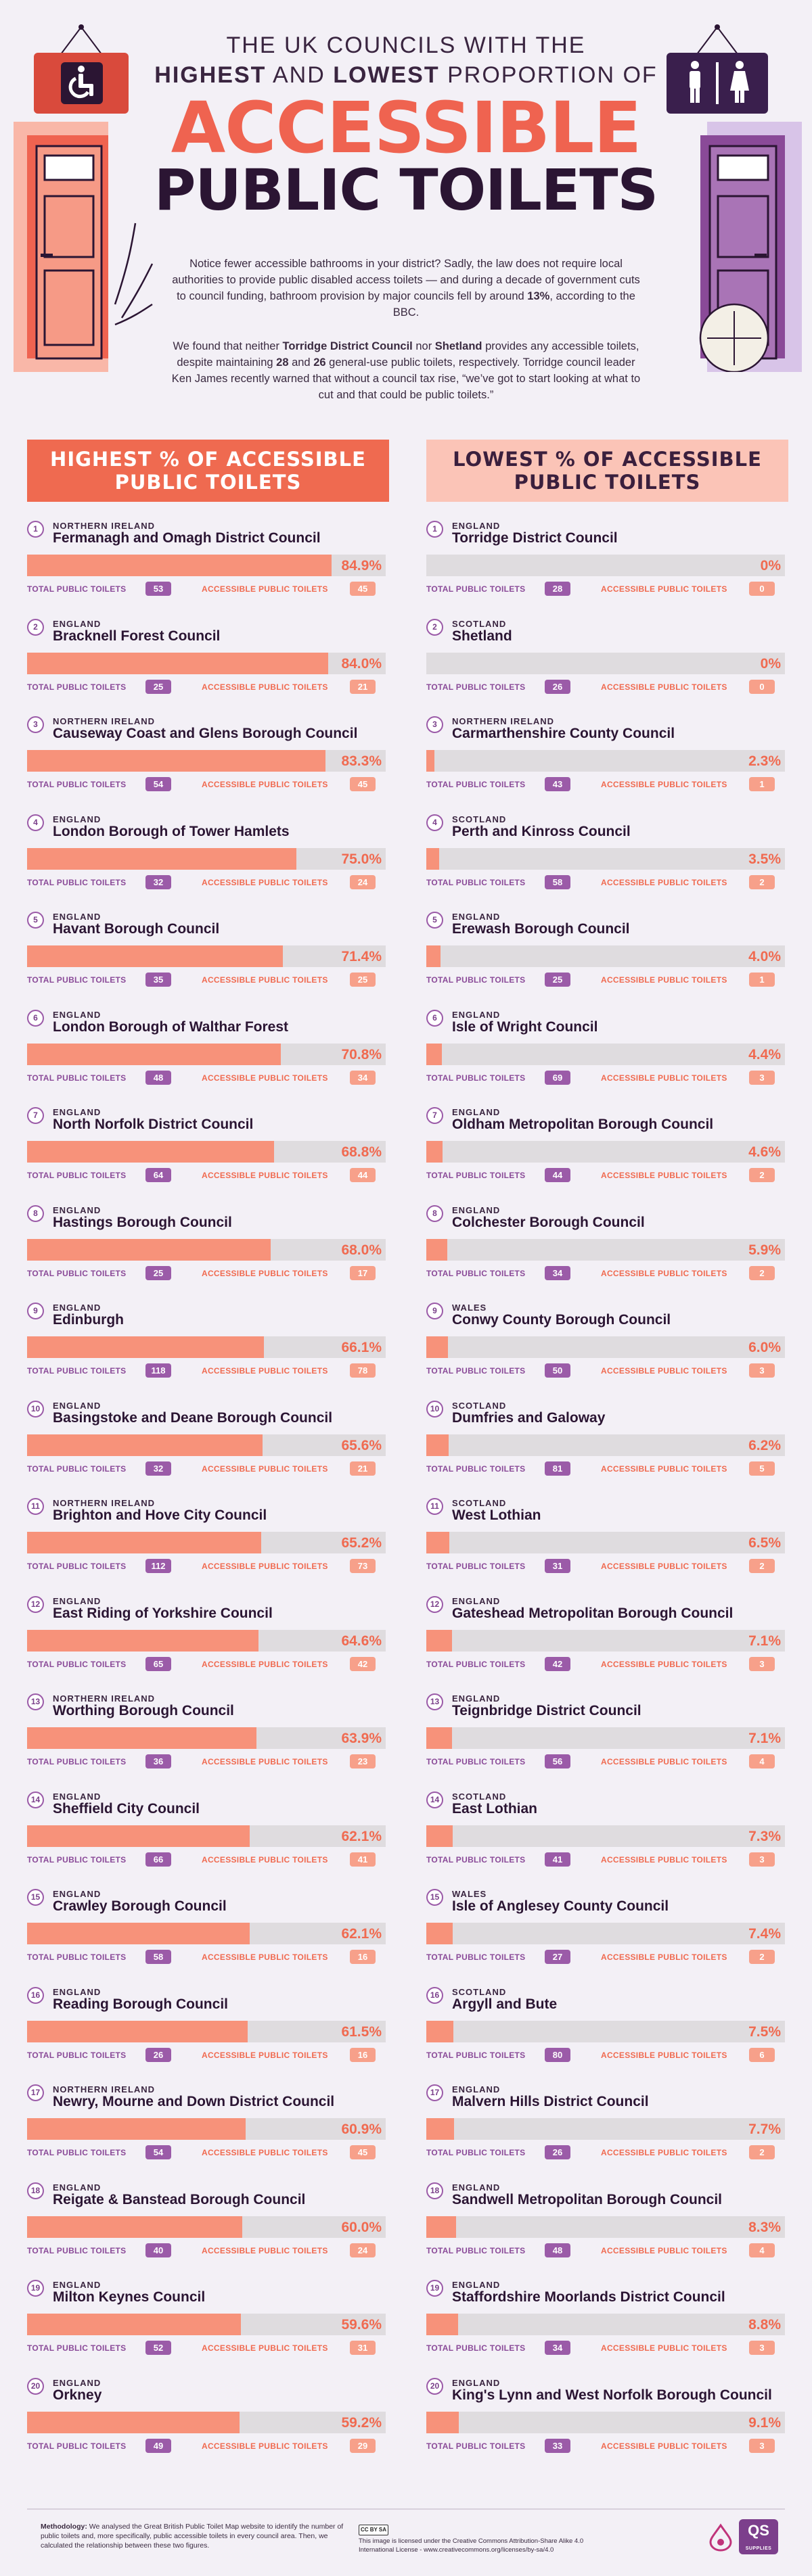 The width and height of the screenshot is (812, 2576). What do you see at coordinates (605, 663) in the screenshot?
I see `bar-track: 0%` at bounding box center [605, 663].